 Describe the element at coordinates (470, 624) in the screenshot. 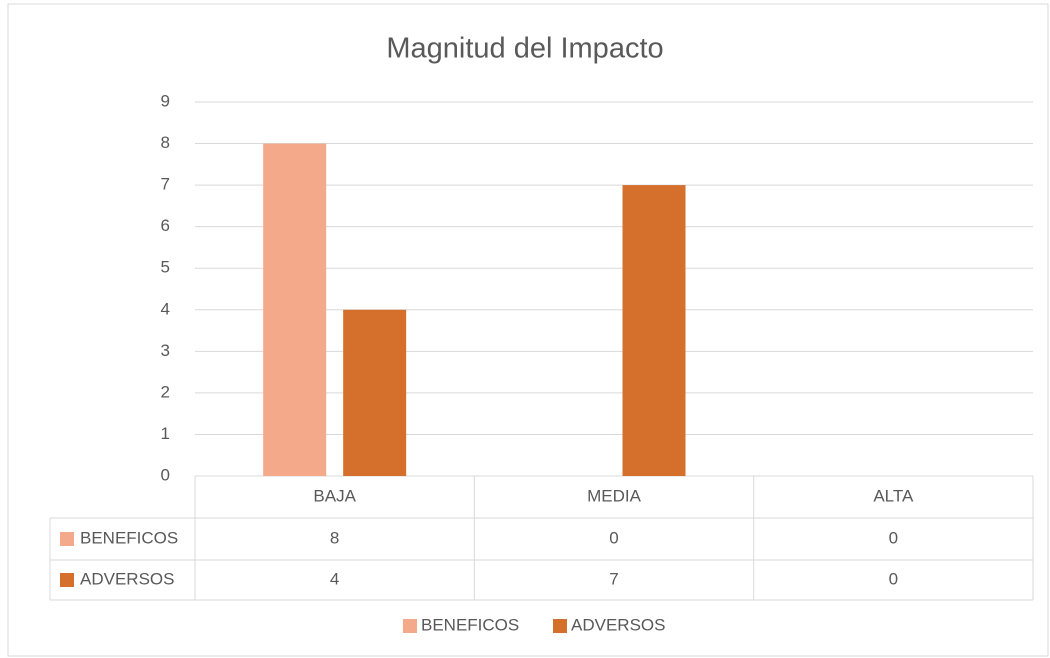

I see `legend-label: BENEFICOS` at that location.